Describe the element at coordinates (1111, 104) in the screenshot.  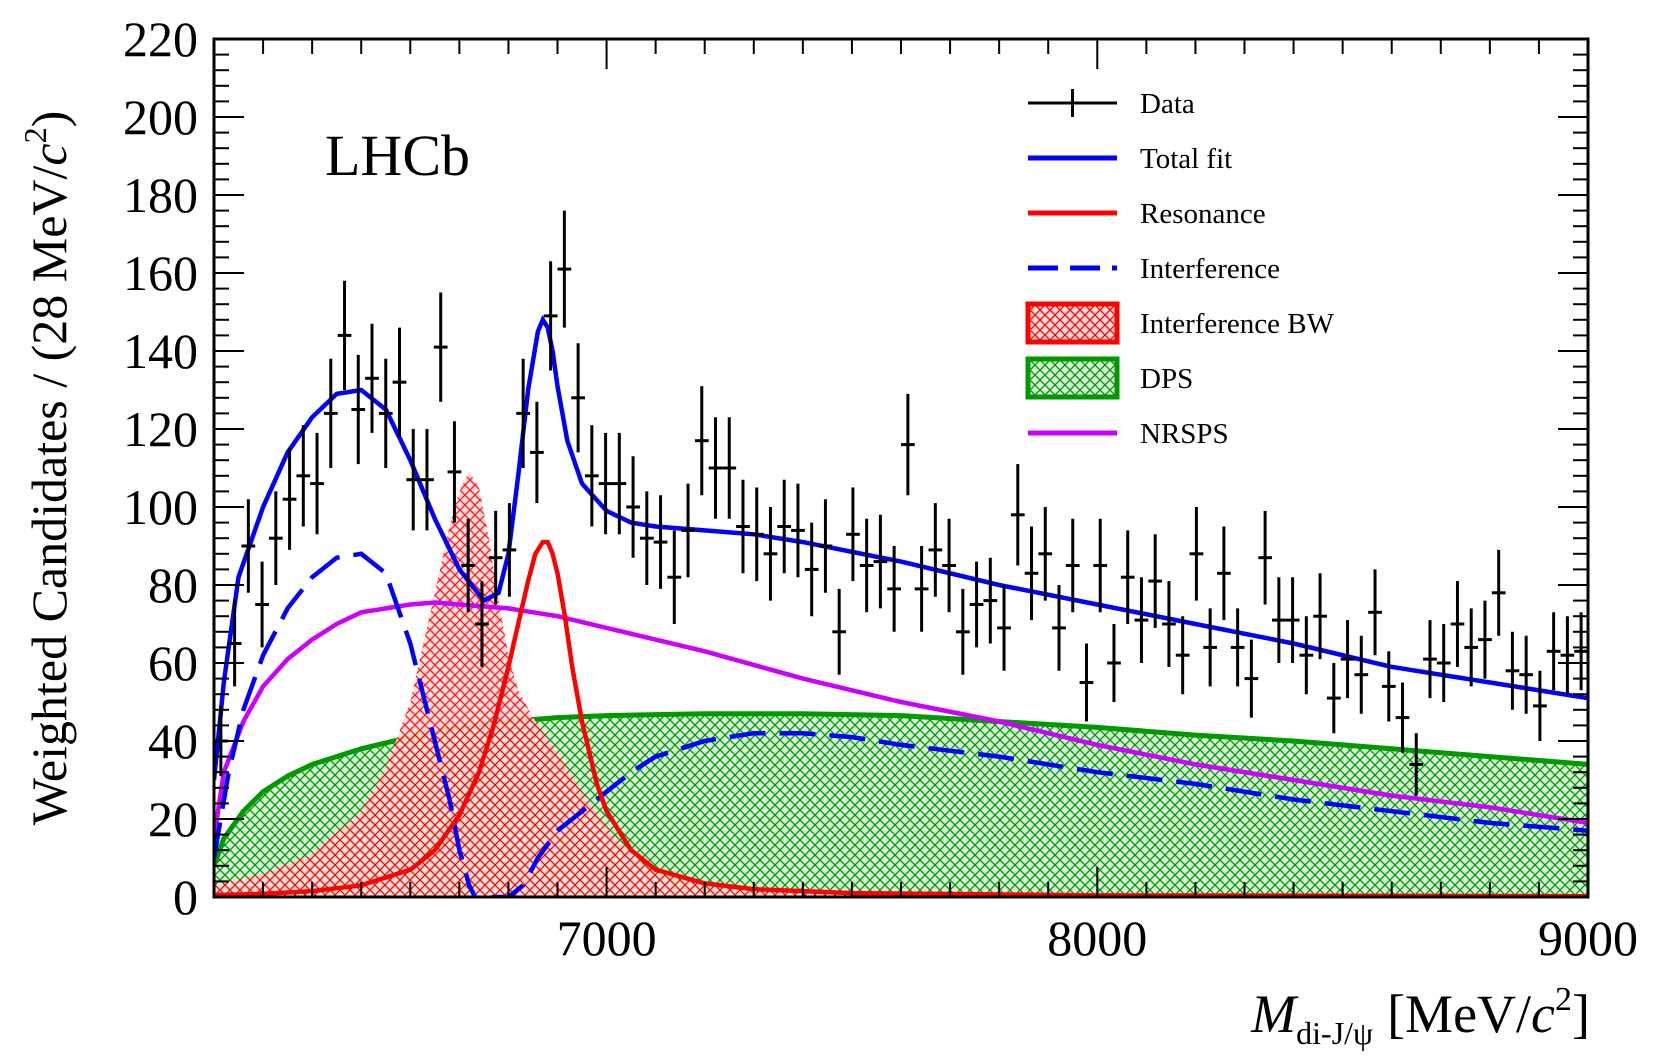
I see `legend-item-data: Data` at that location.